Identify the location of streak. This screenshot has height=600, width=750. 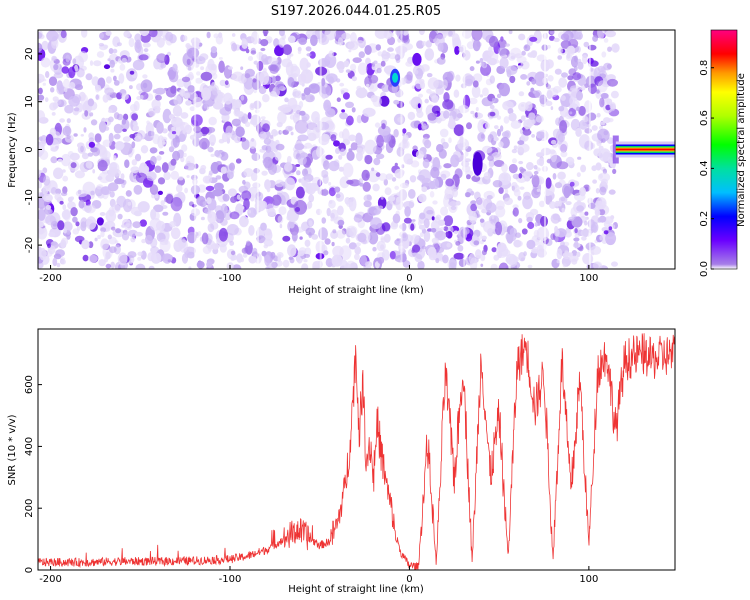
(257, 149).